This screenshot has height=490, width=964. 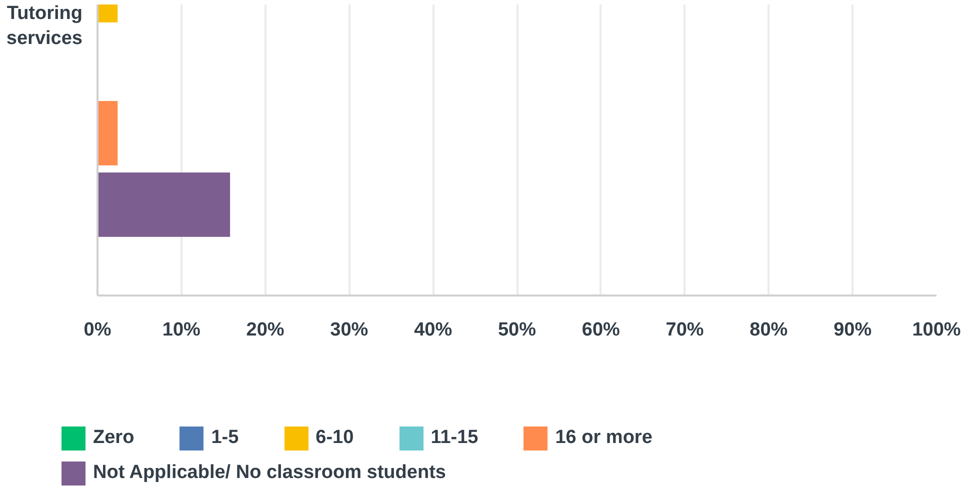 I want to click on x-tick-label: 40%, so click(x=433, y=330).